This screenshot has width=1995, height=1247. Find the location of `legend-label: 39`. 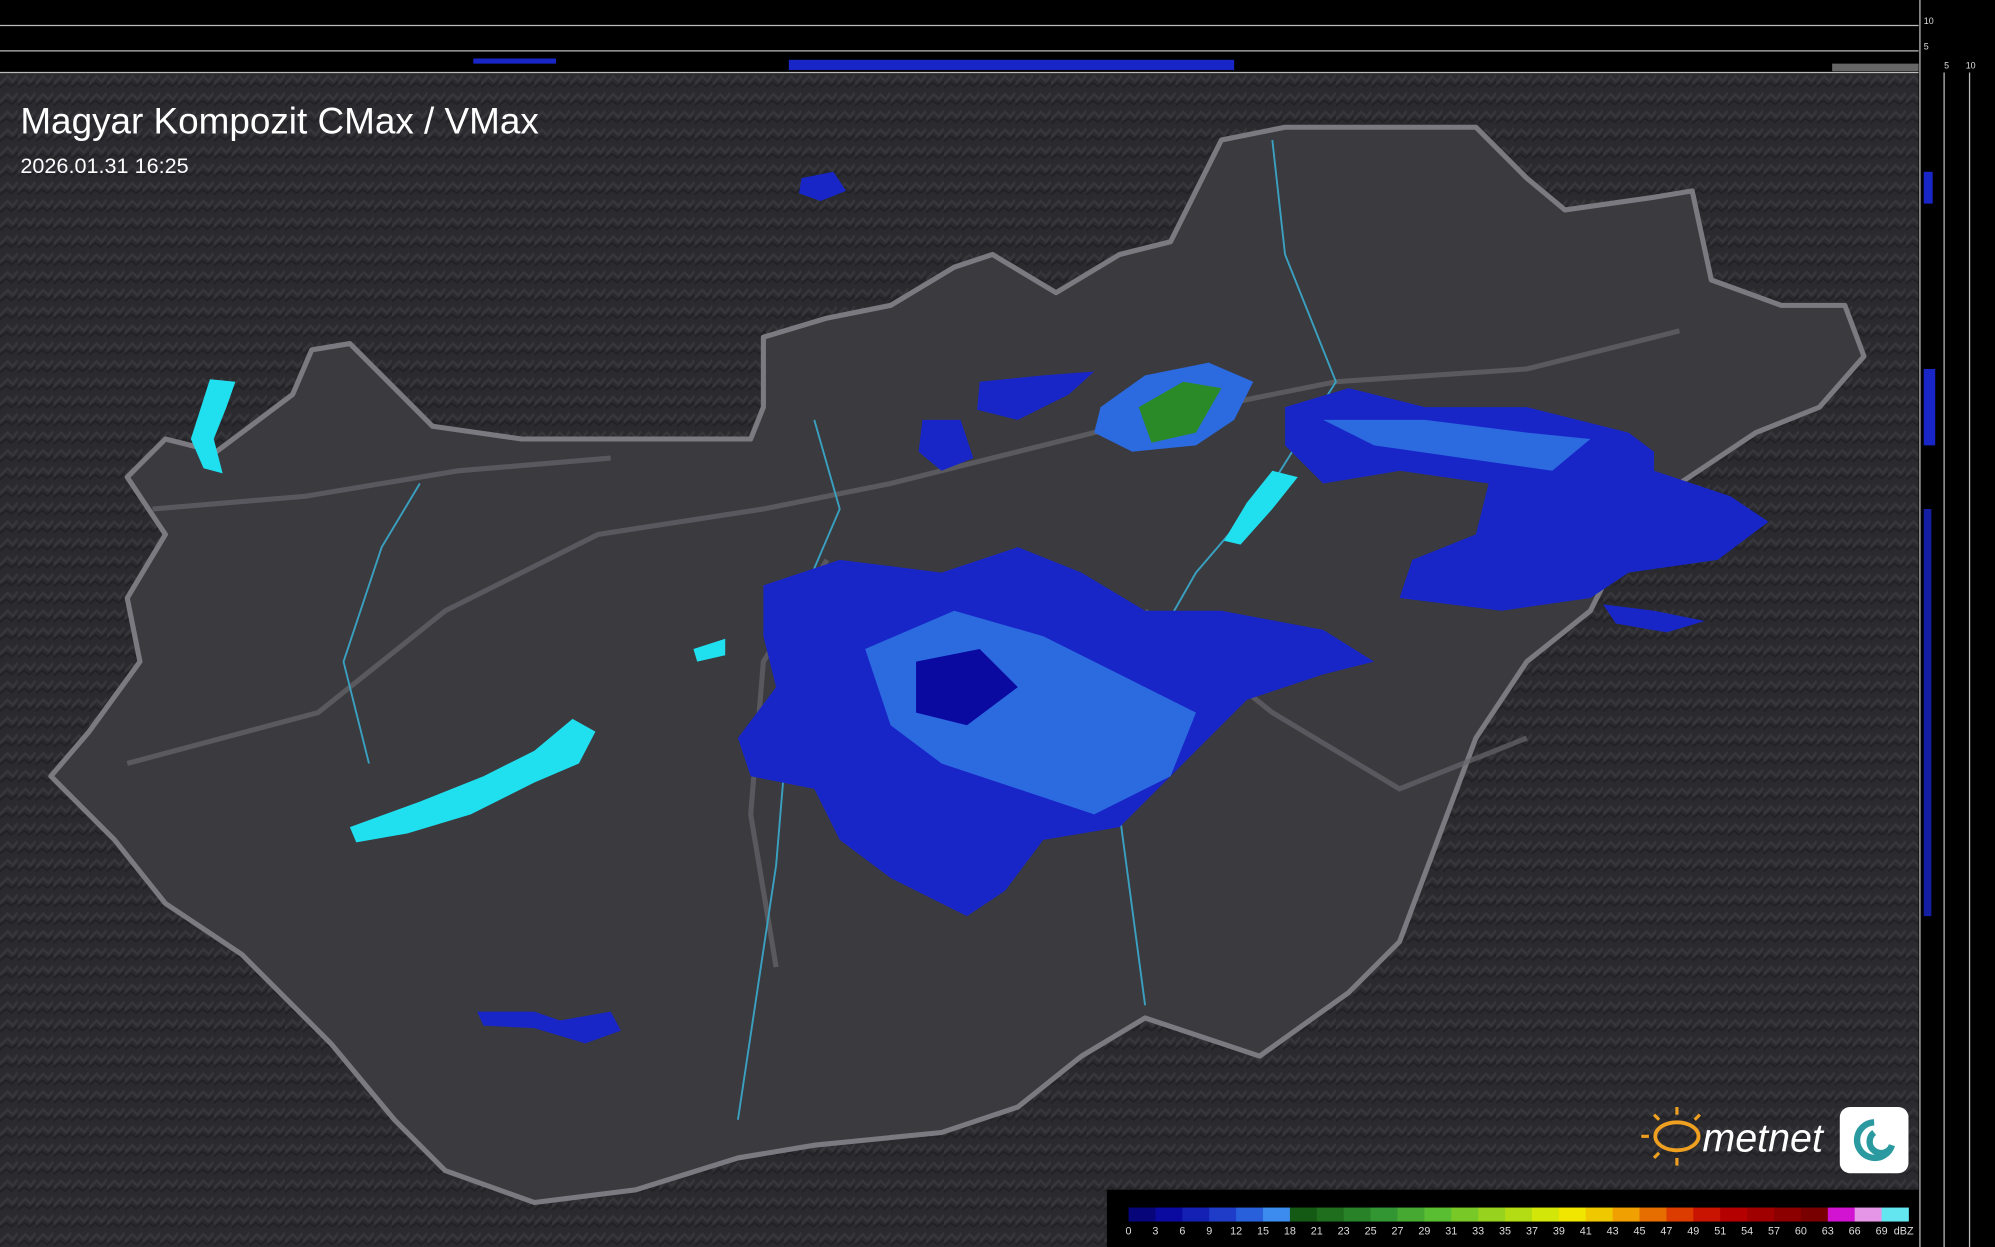

legend-label: 39 is located at coordinates (1559, 1231).